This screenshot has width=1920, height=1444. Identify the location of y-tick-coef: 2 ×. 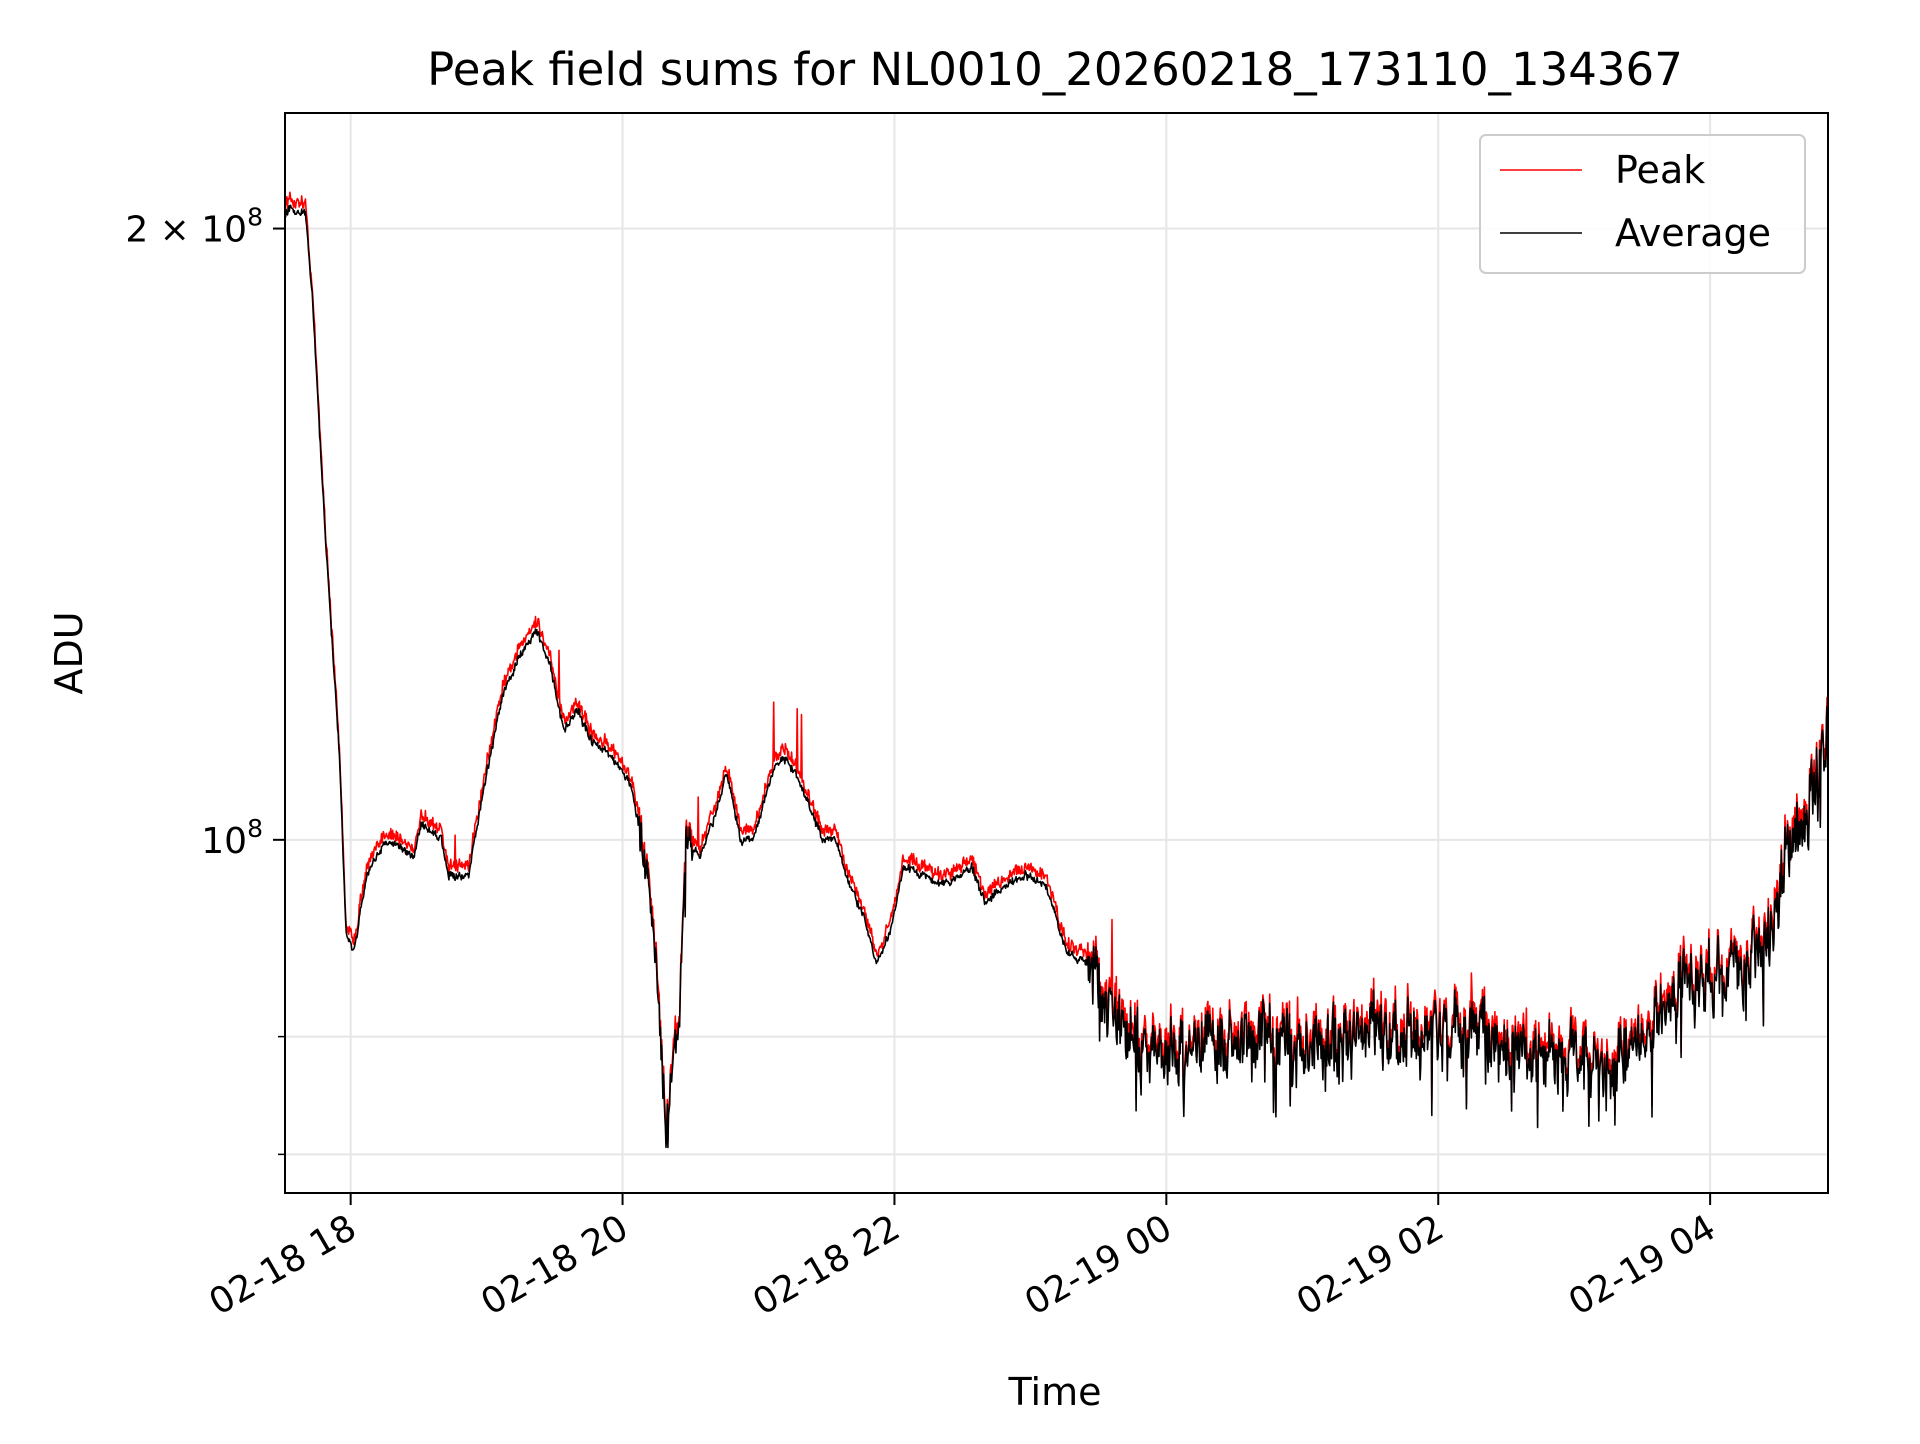
(163, 230).